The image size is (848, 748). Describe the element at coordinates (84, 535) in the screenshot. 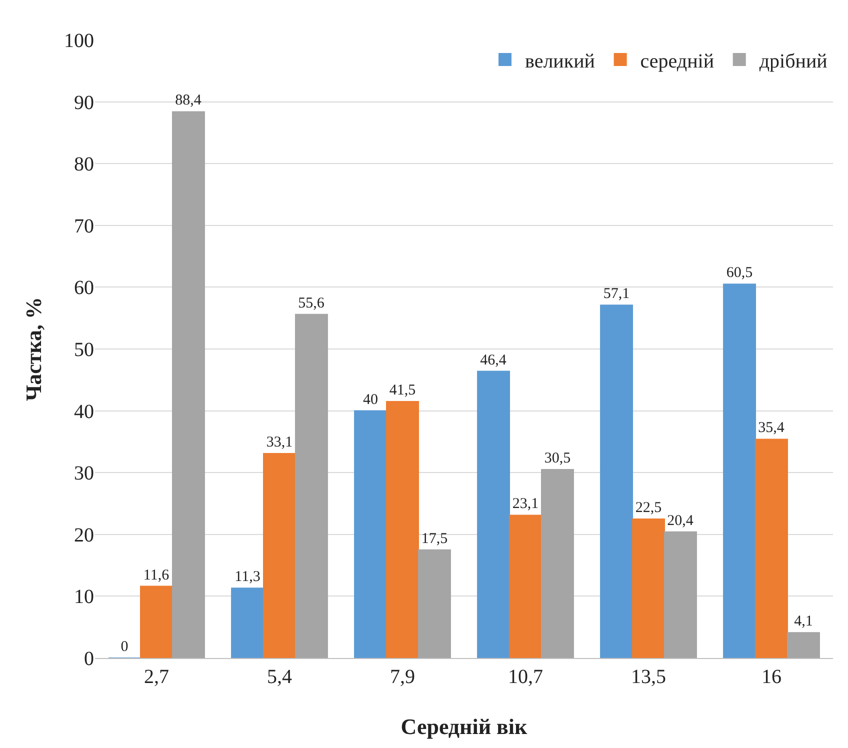

I see `y-tick-label: 20` at that location.